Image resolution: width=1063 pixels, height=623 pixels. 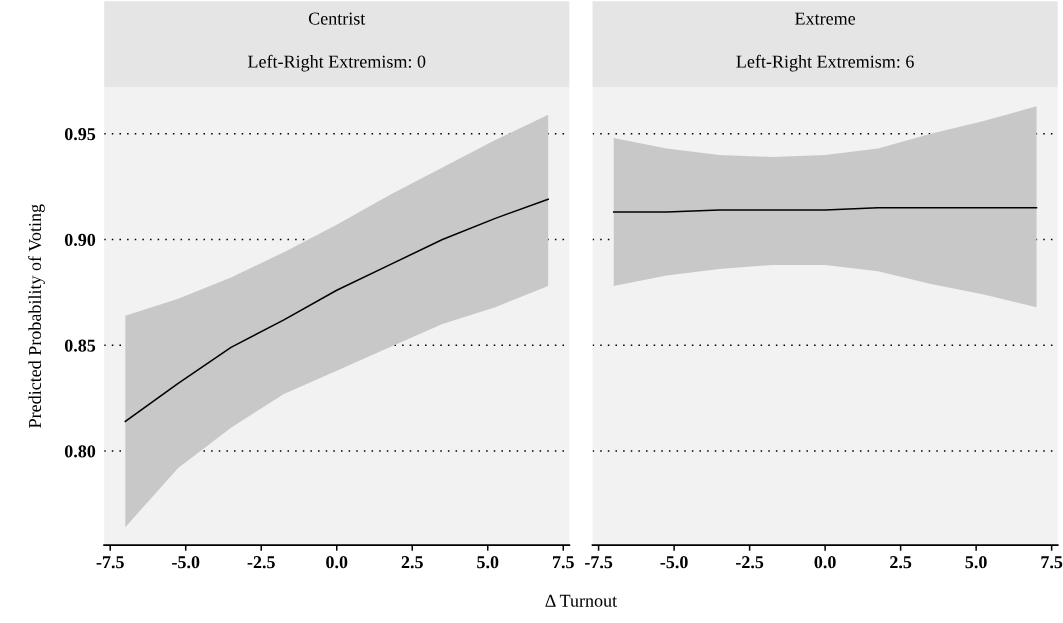 I want to click on y-axis-title: Predicted Probability of Voting, so click(x=36, y=316).